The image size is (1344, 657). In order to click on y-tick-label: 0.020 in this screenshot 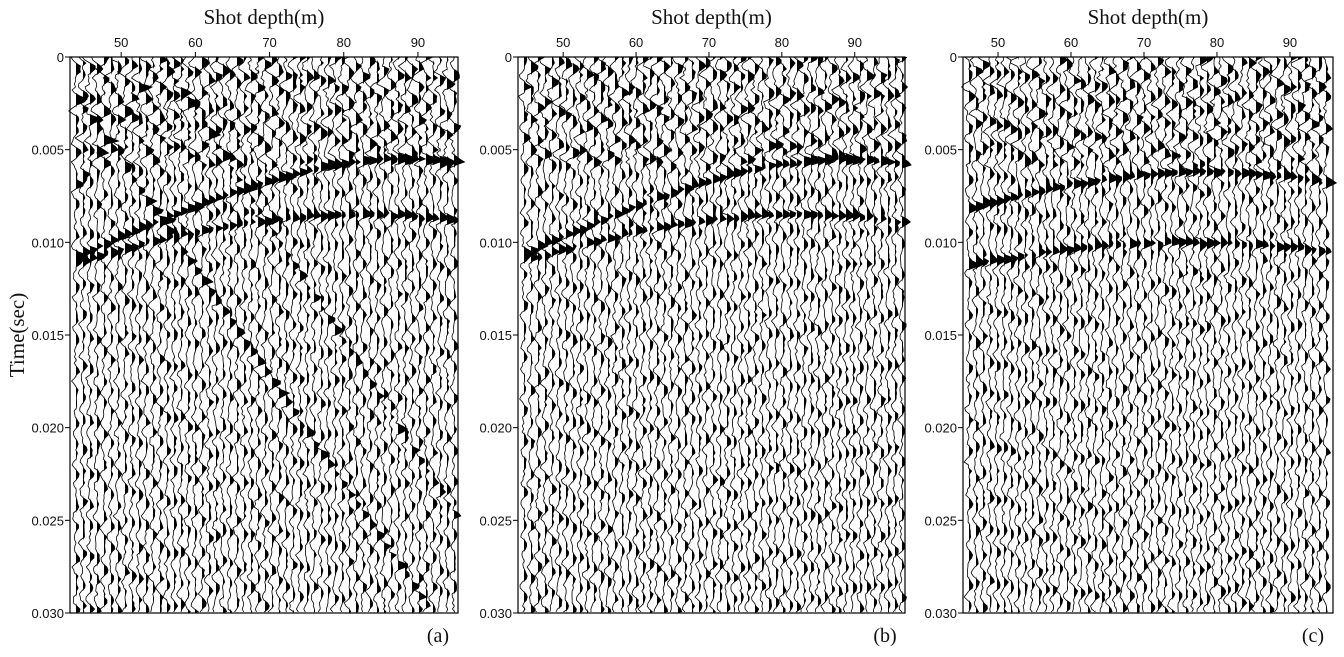, I will do `click(47, 428)`.